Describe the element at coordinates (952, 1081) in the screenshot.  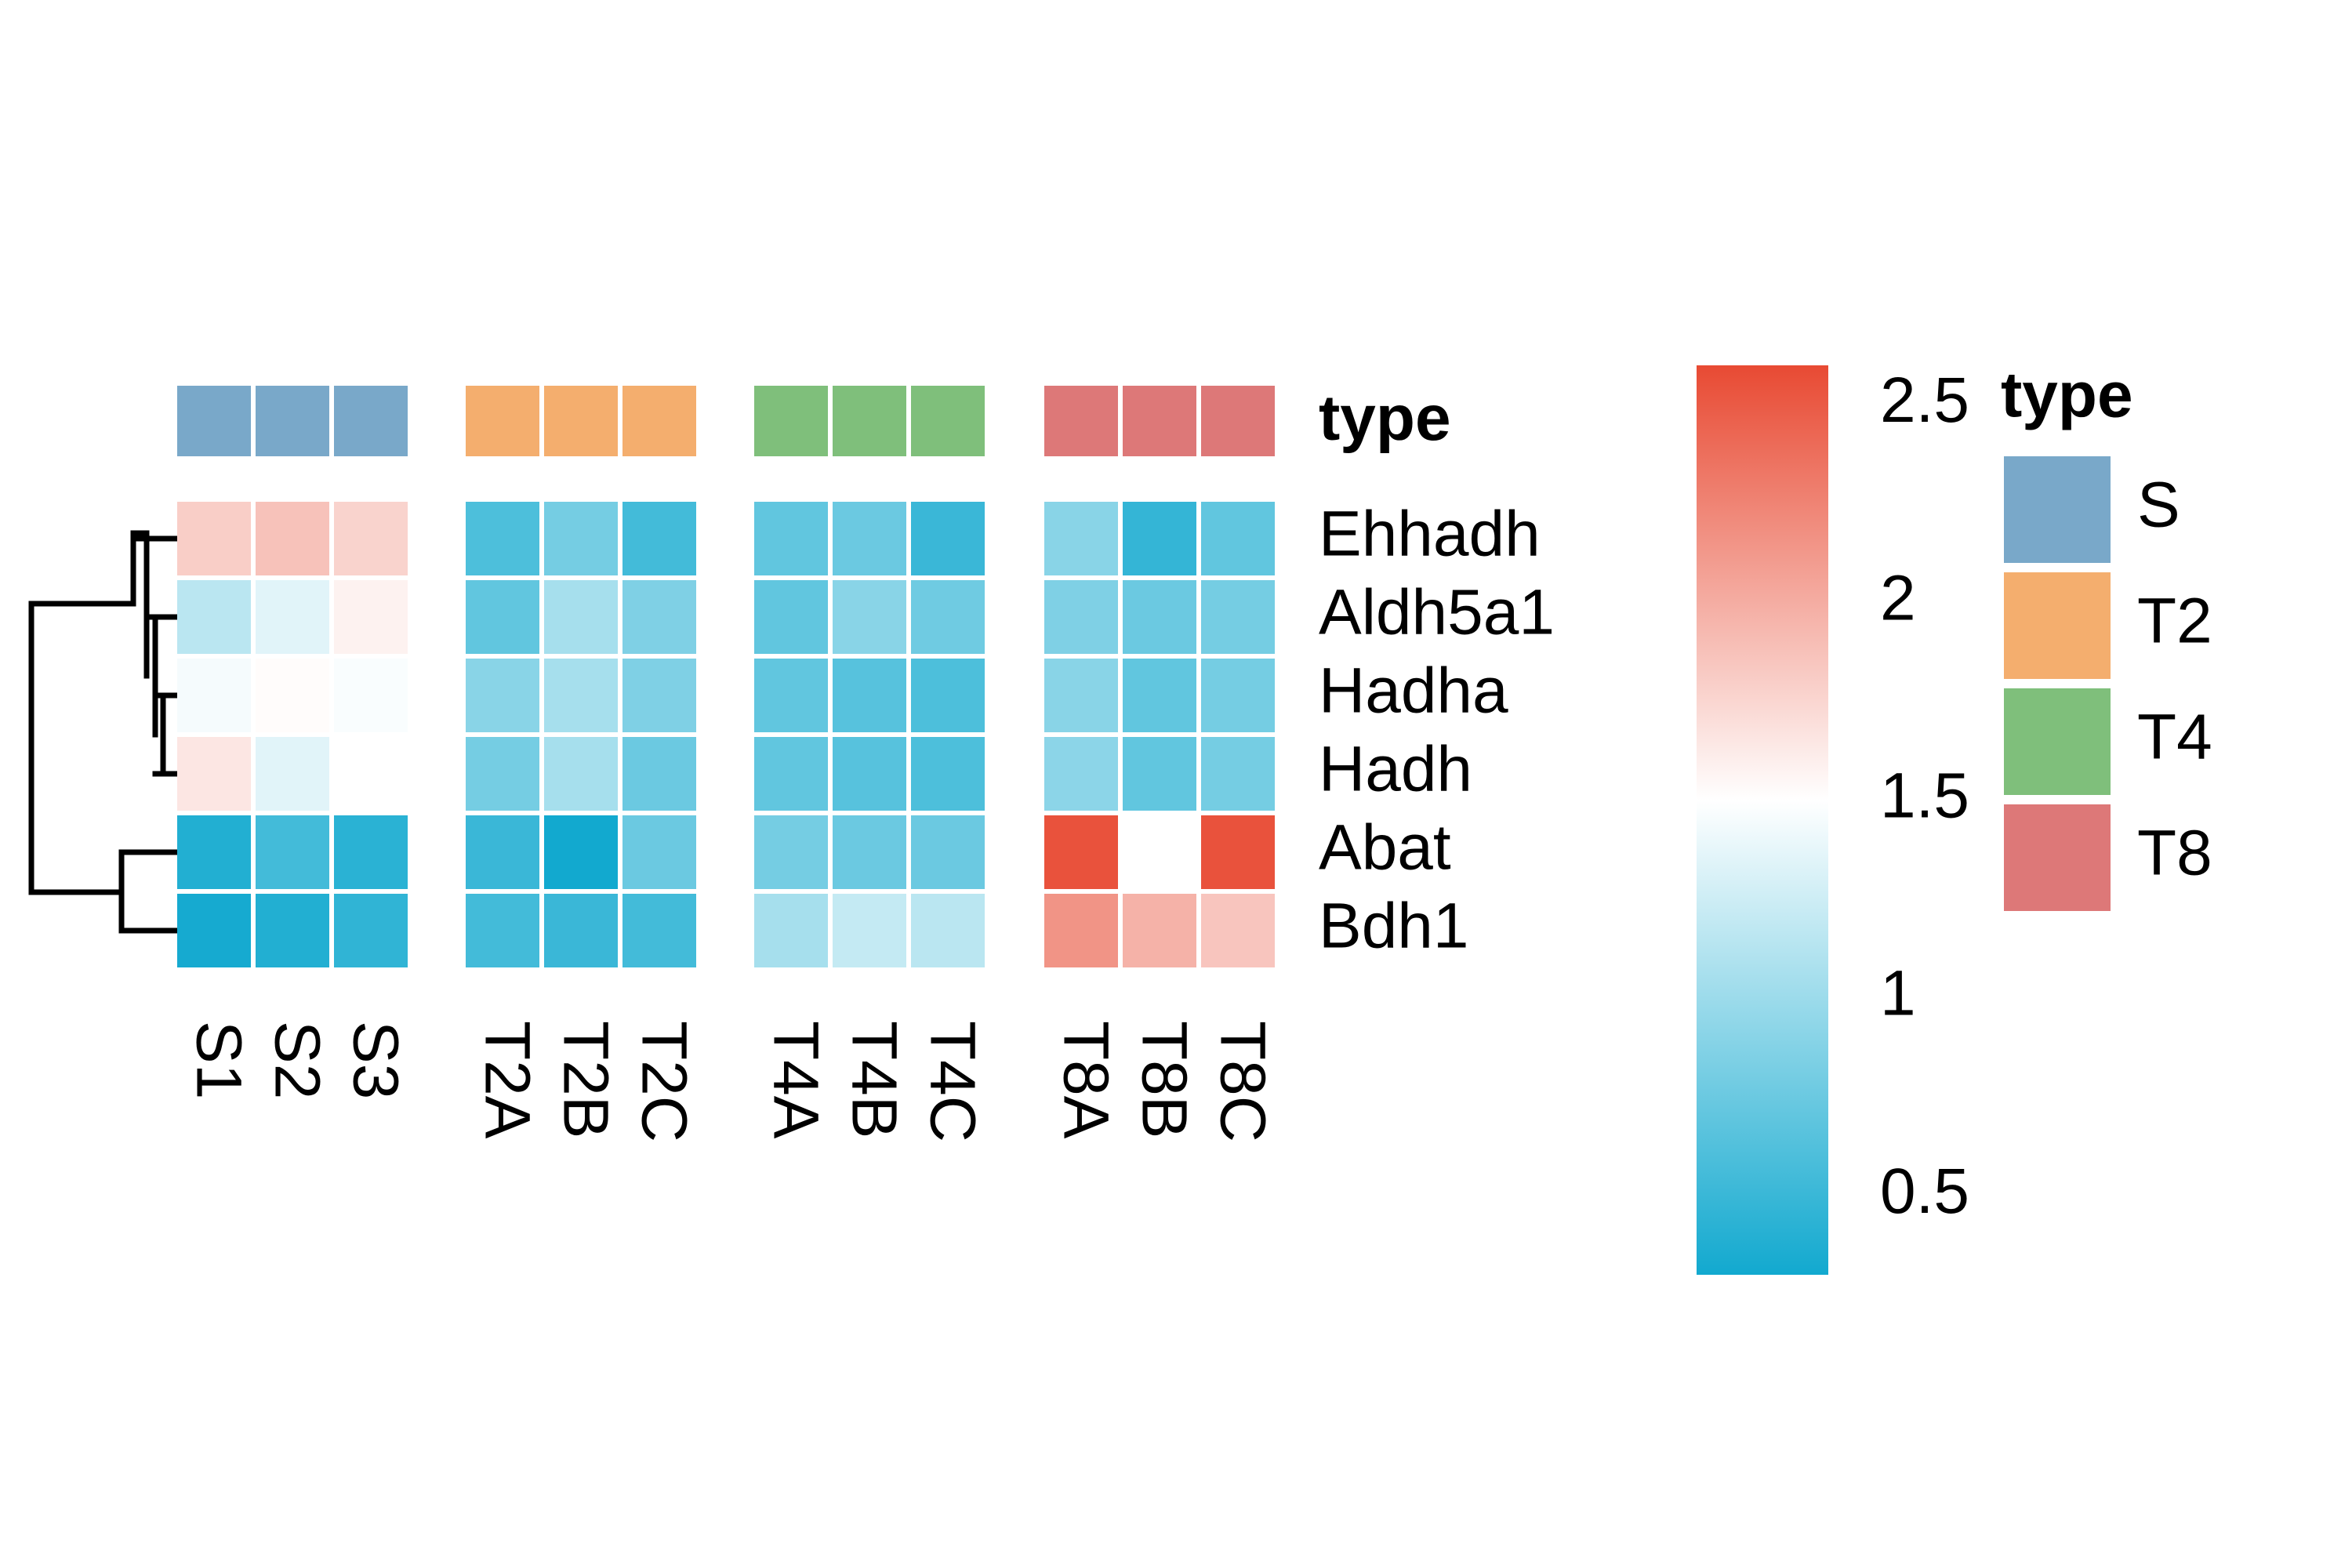
I see `column-label-t4c: T4C` at that location.